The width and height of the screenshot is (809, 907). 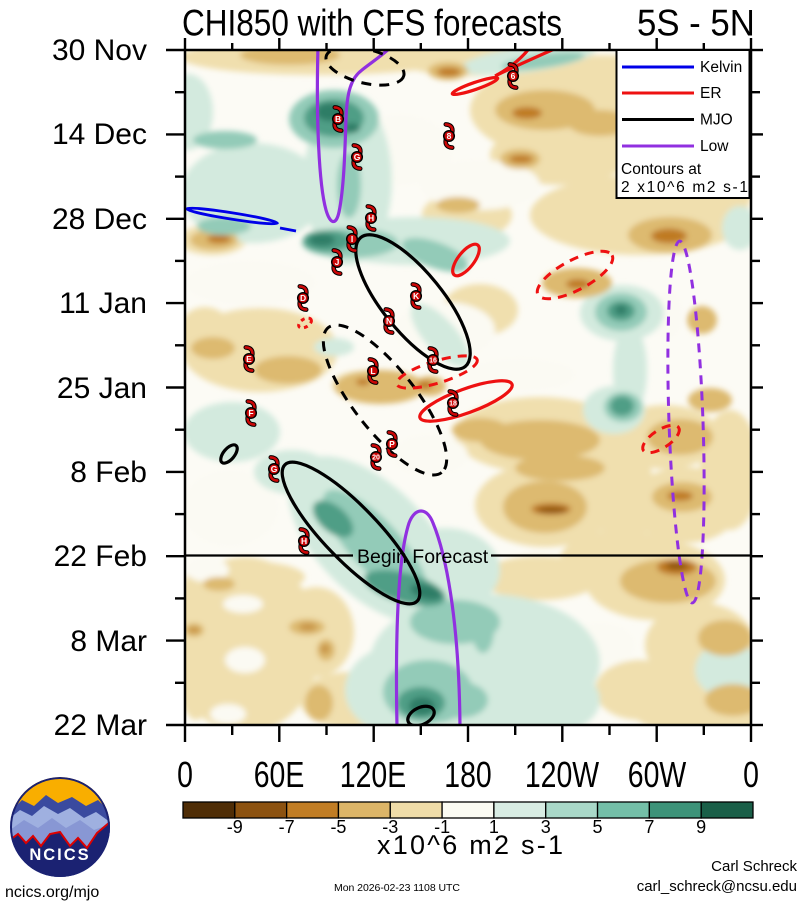 I want to click on svg-text: ER, so click(x=711, y=93).